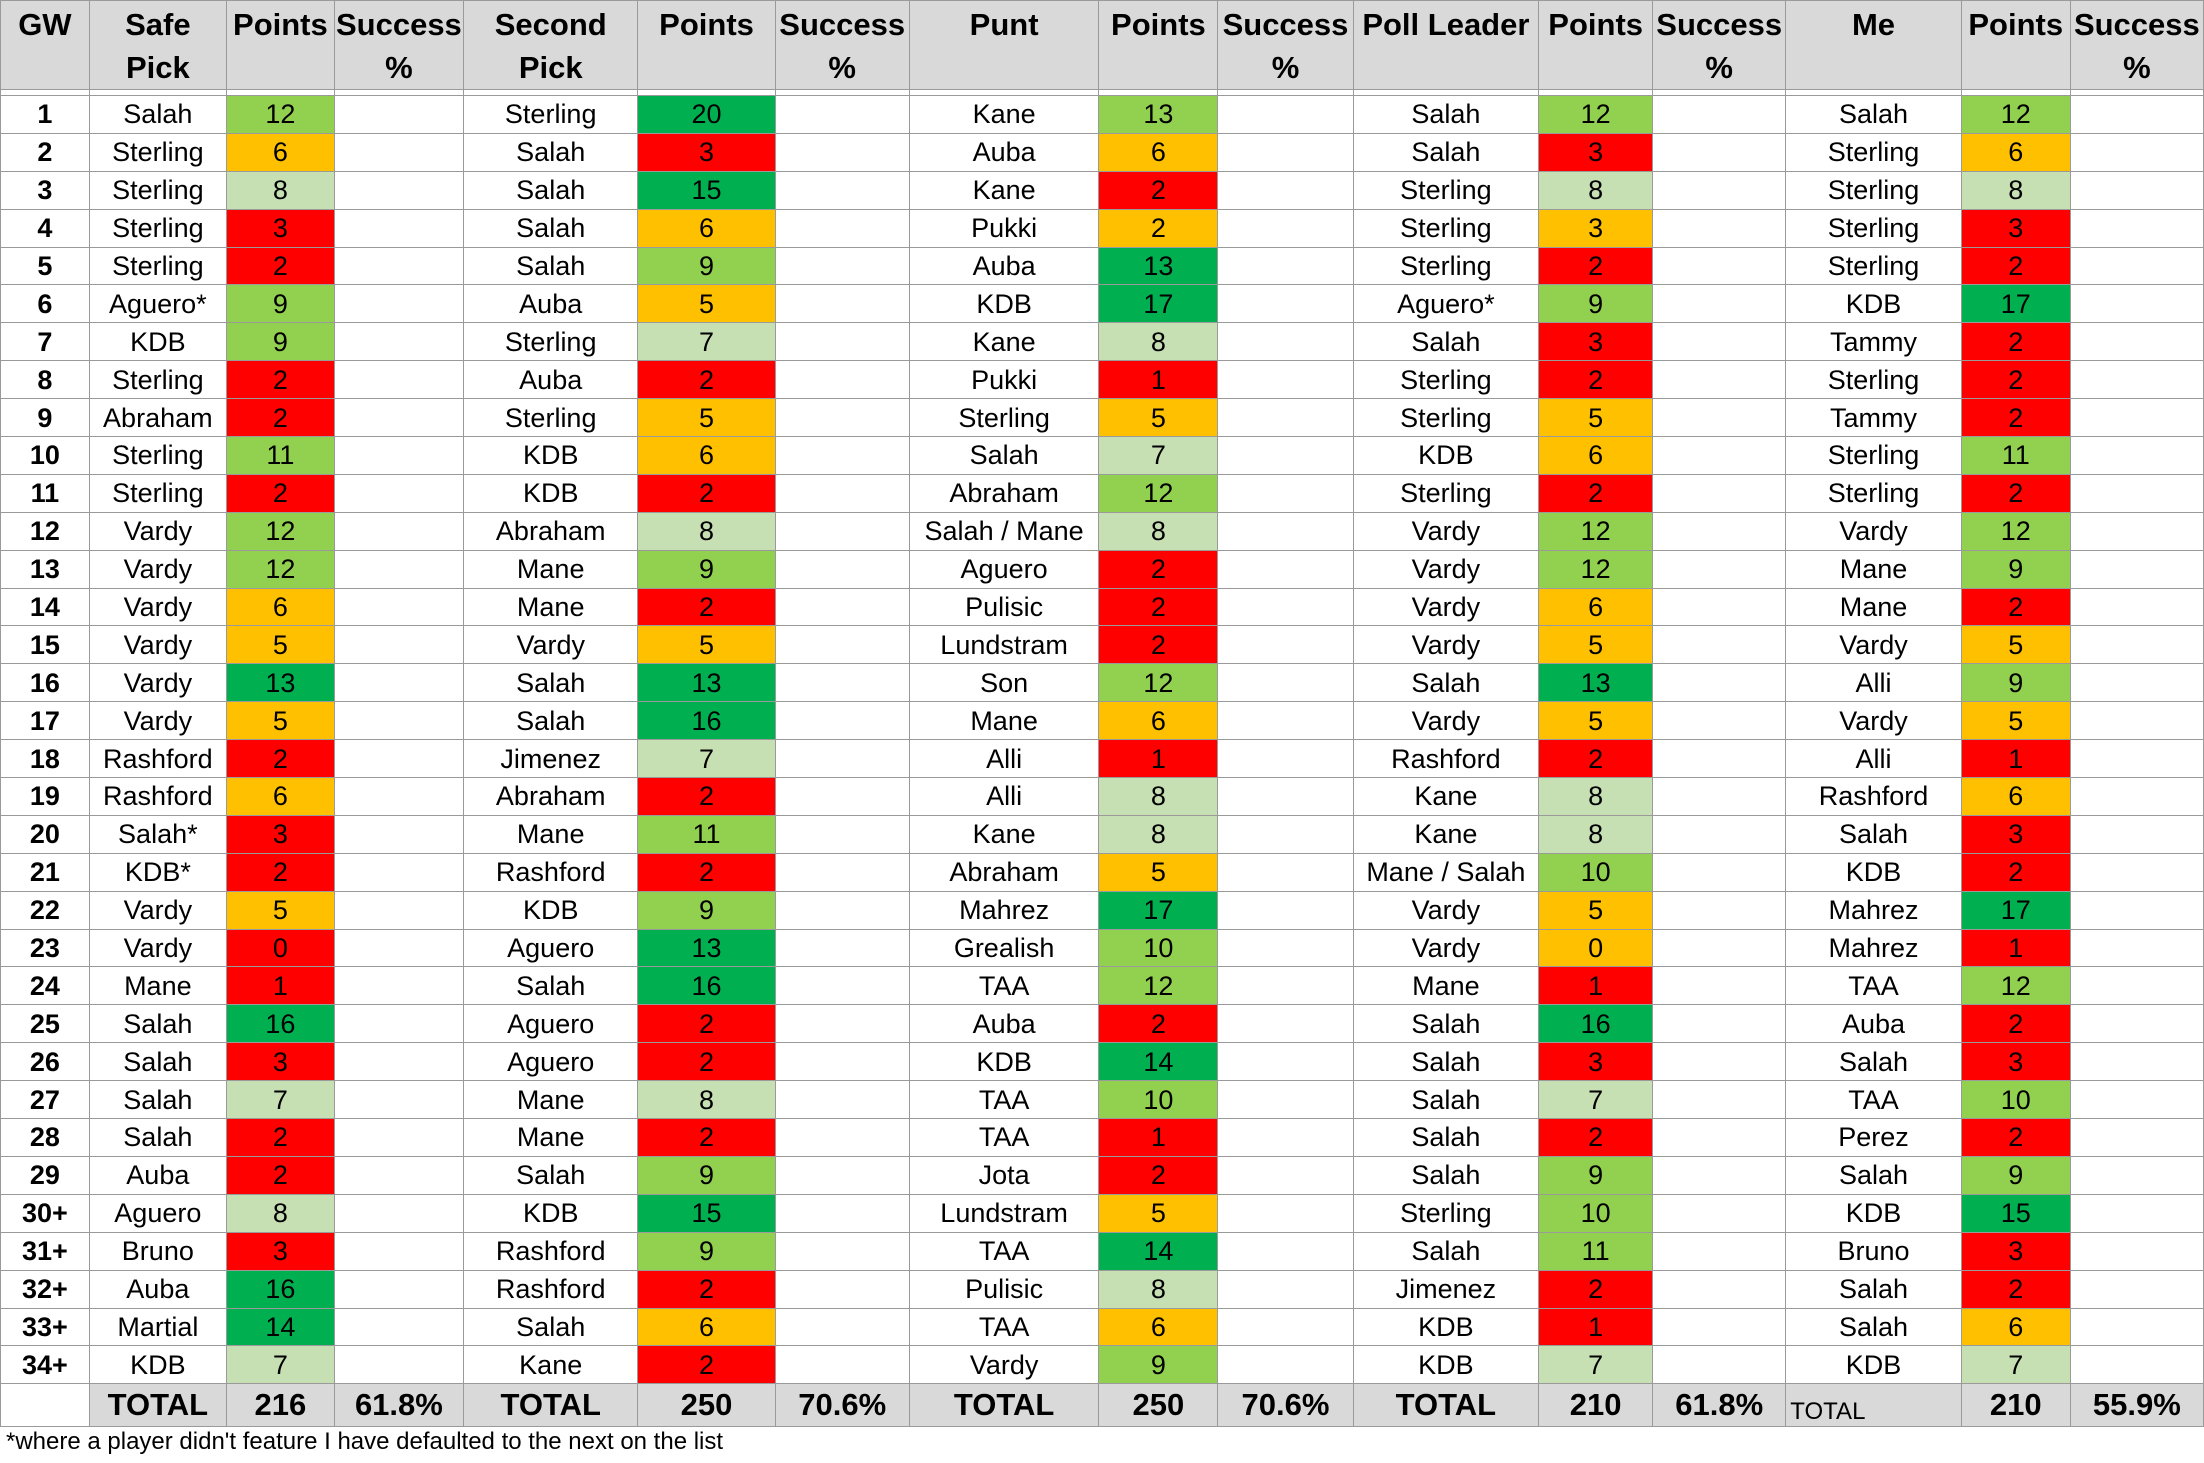  I want to click on safe-points-cell: 12, so click(280, 531).